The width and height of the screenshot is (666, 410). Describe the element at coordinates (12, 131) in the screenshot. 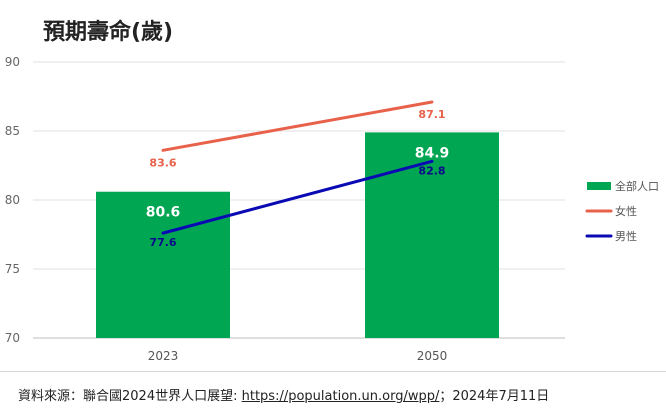

I see `y-tick-label-85: 85` at that location.